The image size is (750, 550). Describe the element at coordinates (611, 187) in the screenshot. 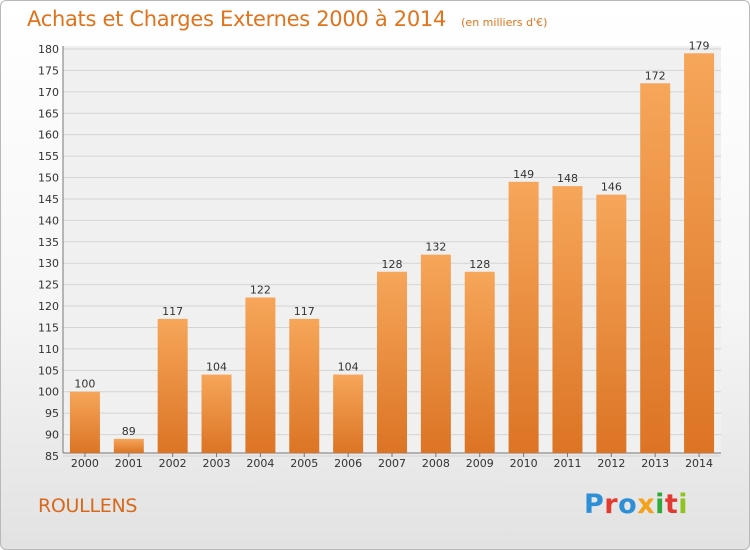

I see `value-label-2012: 146` at that location.